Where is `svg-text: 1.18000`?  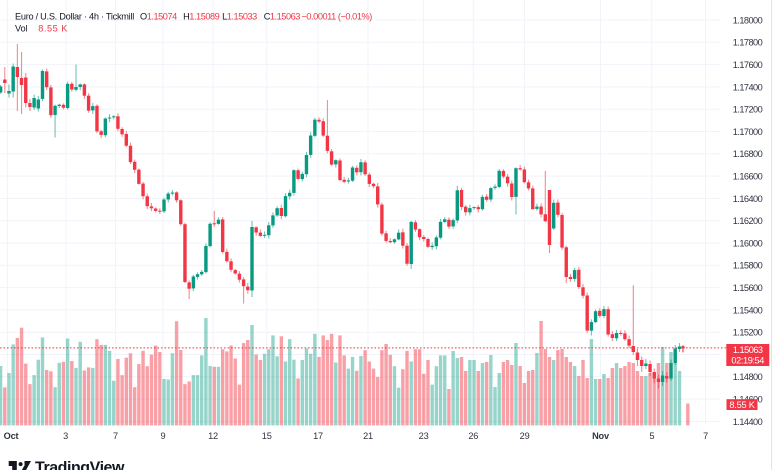
svg-text: 1.18000 is located at coordinates (748, 20).